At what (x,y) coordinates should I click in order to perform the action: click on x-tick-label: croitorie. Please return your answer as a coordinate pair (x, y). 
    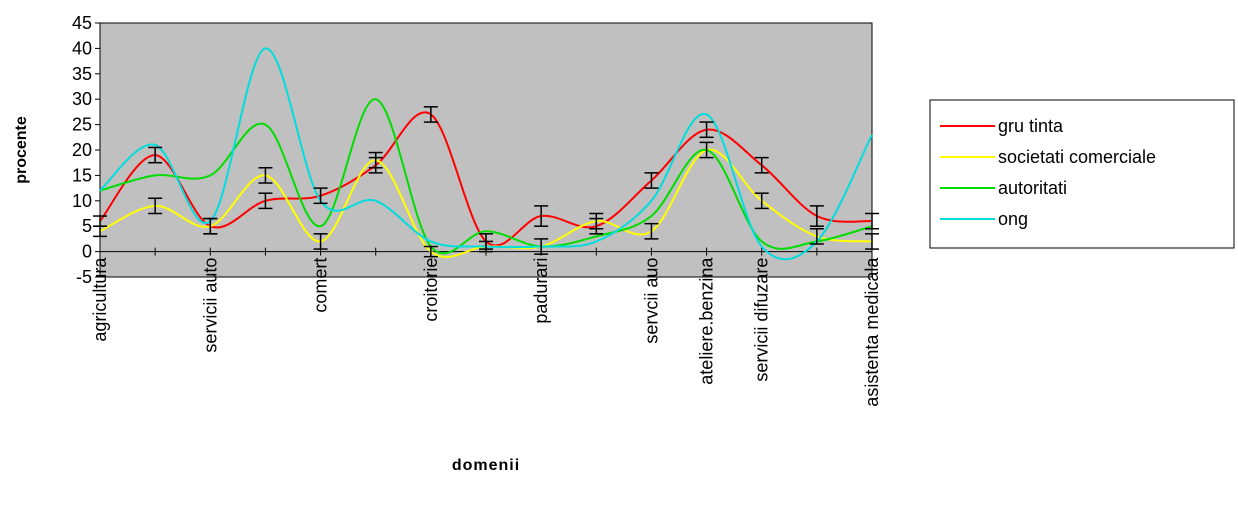
    Looking at the image, I should click on (431, 290).